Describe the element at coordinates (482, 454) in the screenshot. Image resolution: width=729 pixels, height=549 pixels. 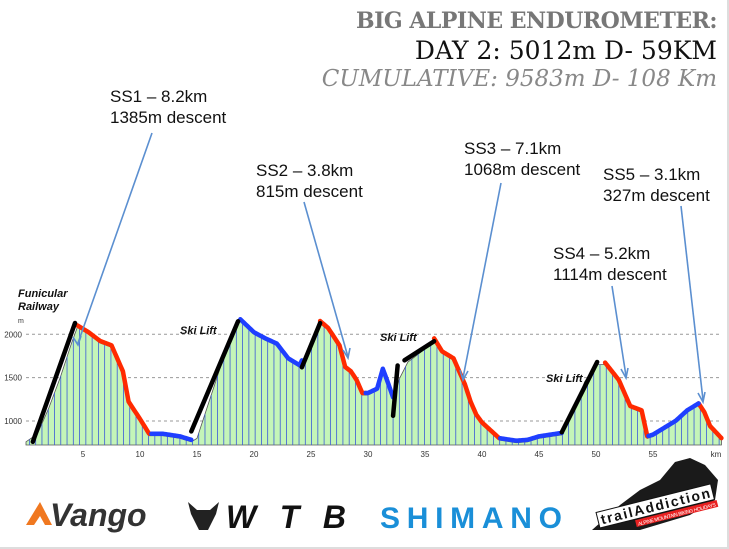
I see `x-tick-label: 40` at that location.